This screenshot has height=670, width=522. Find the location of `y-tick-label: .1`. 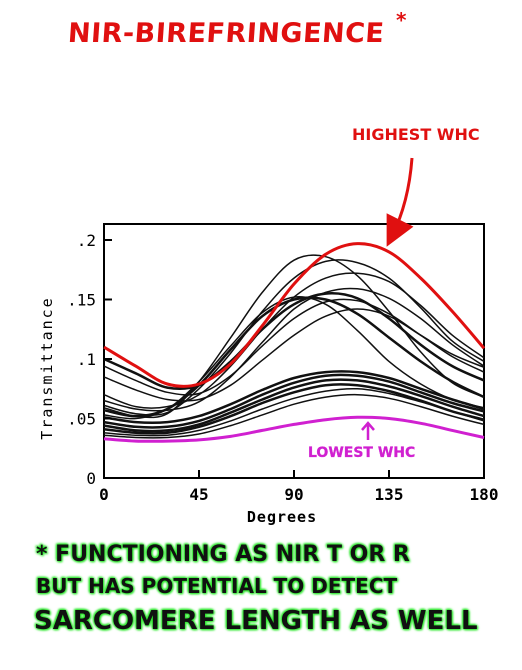

y-tick-label: .1 is located at coordinates (86, 359).